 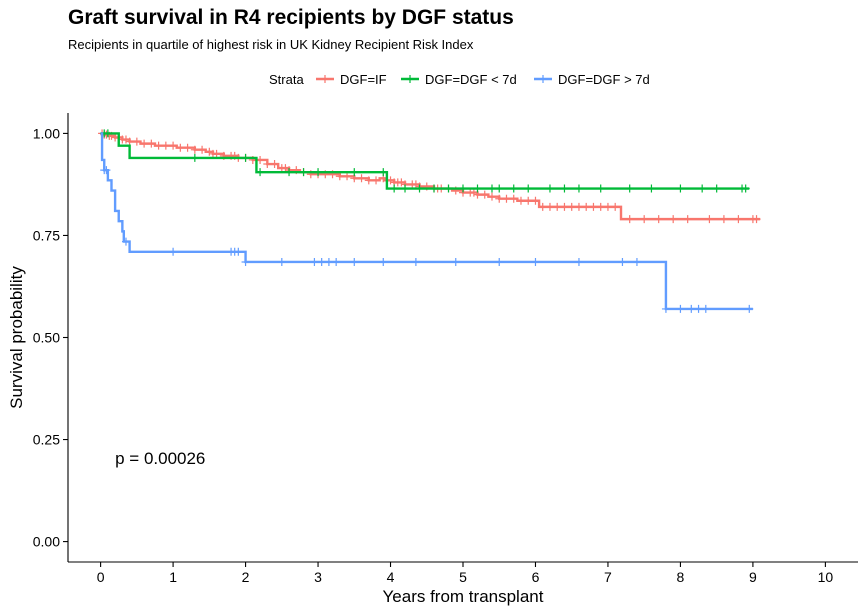 I want to click on y-tick-label: 0.00, so click(x=46, y=542).